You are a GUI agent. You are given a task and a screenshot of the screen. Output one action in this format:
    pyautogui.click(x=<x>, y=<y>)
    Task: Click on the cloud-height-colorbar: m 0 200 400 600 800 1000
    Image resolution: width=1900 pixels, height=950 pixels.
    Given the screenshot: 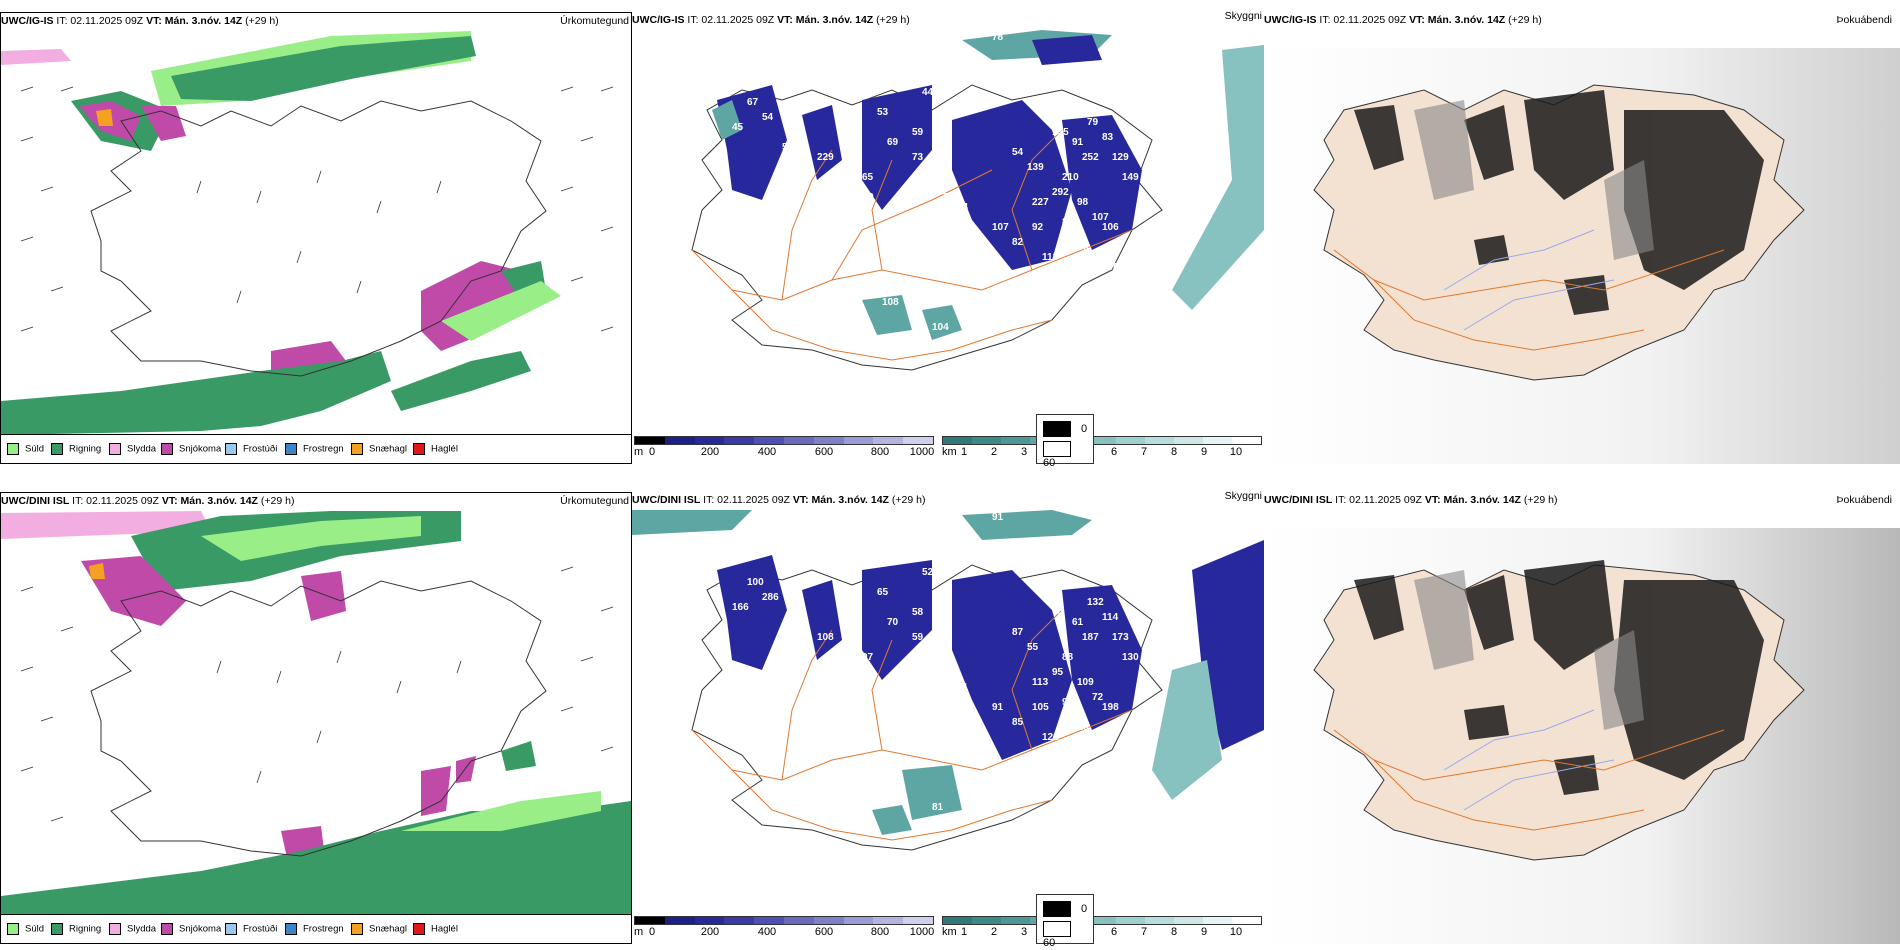 What is the action you would take?
    pyautogui.click(x=784, y=447)
    